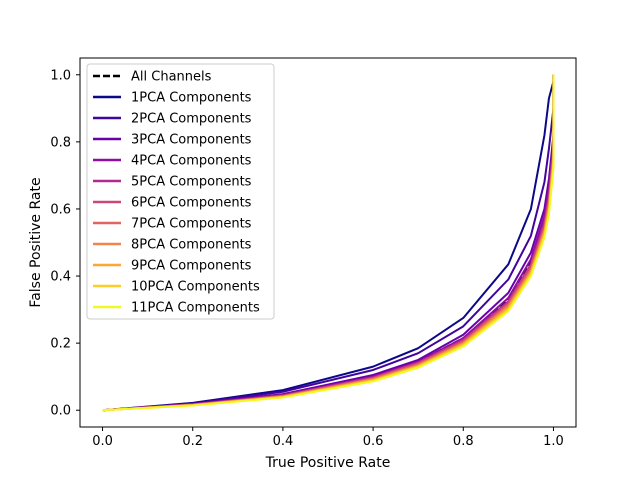 The image size is (640, 480). What do you see at coordinates (192, 441) in the screenshot?
I see `x-tick-label: 0.2` at bounding box center [192, 441].